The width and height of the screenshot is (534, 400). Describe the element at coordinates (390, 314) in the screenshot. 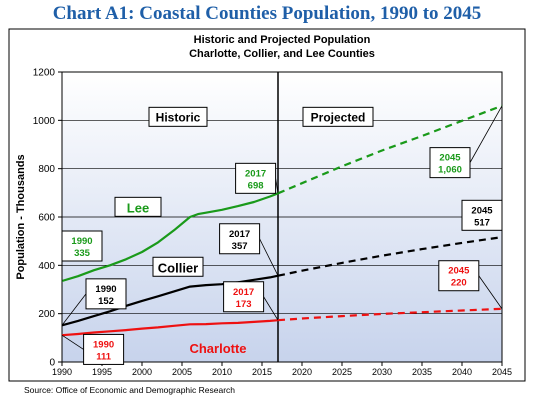

I see `series-line-charlotte-projected` at that location.